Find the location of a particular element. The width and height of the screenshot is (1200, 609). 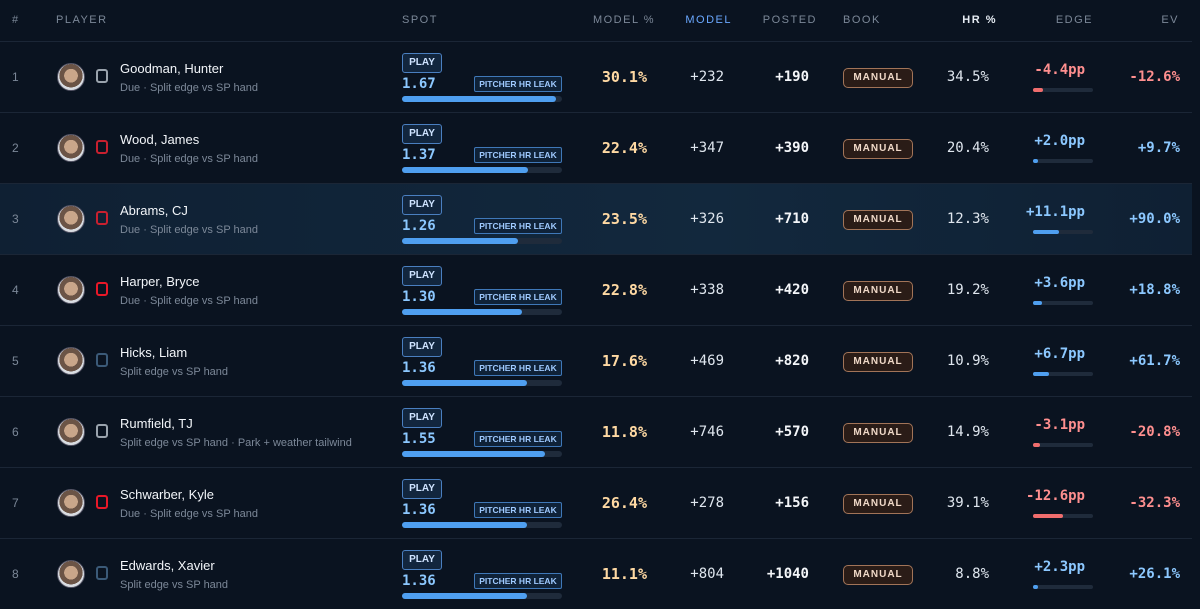

model-odds: +746 is located at coordinates (707, 432).